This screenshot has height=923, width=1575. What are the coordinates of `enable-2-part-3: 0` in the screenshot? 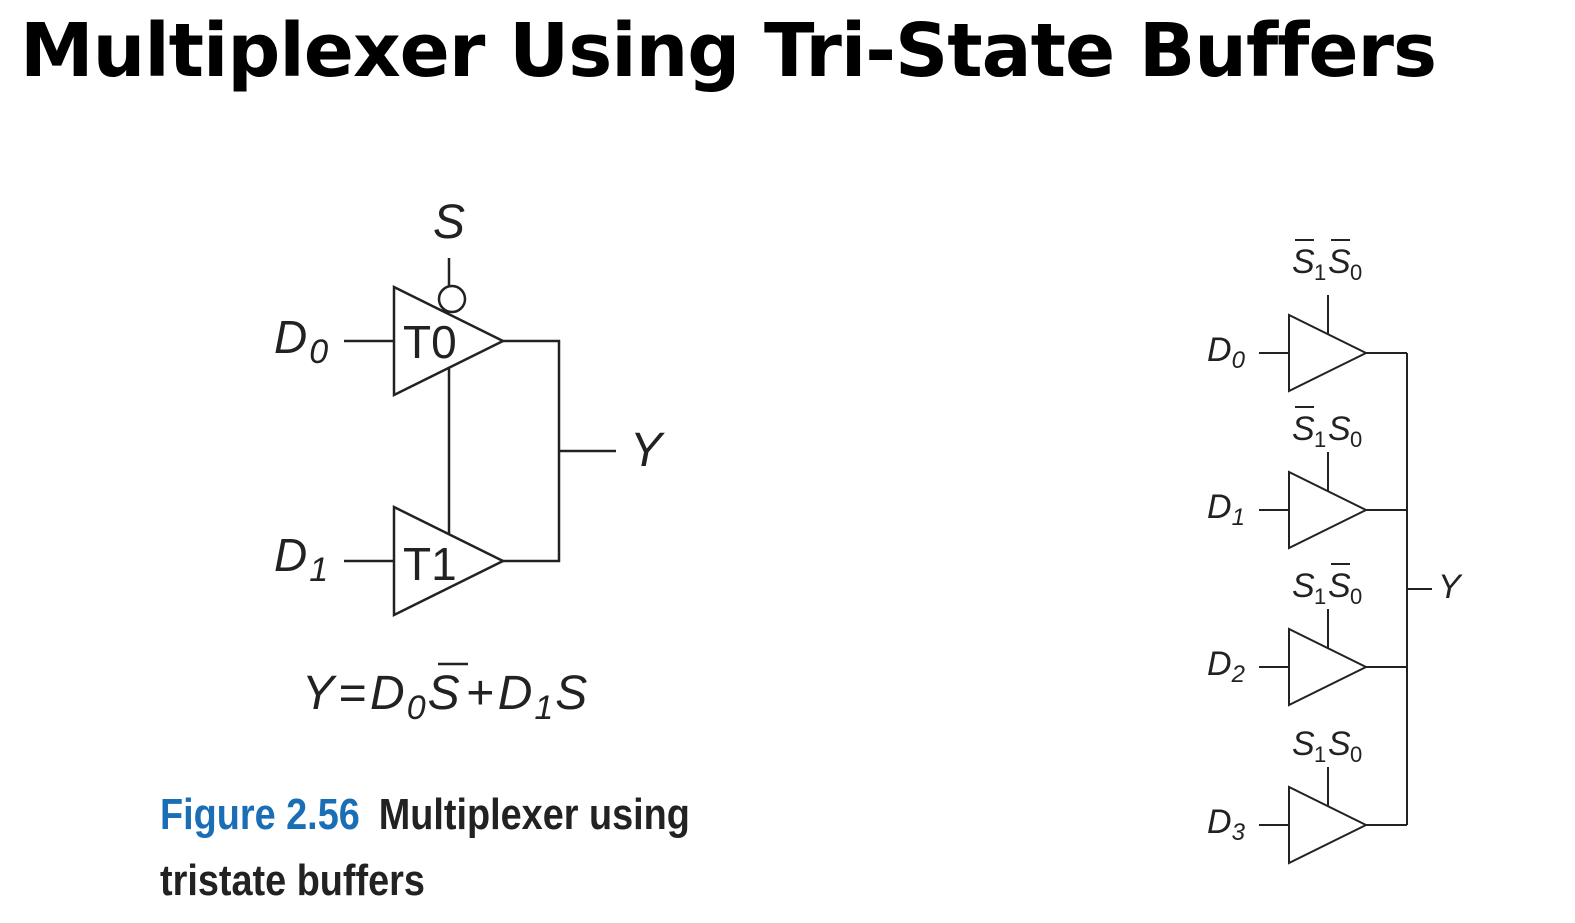 It's located at (1356, 596).